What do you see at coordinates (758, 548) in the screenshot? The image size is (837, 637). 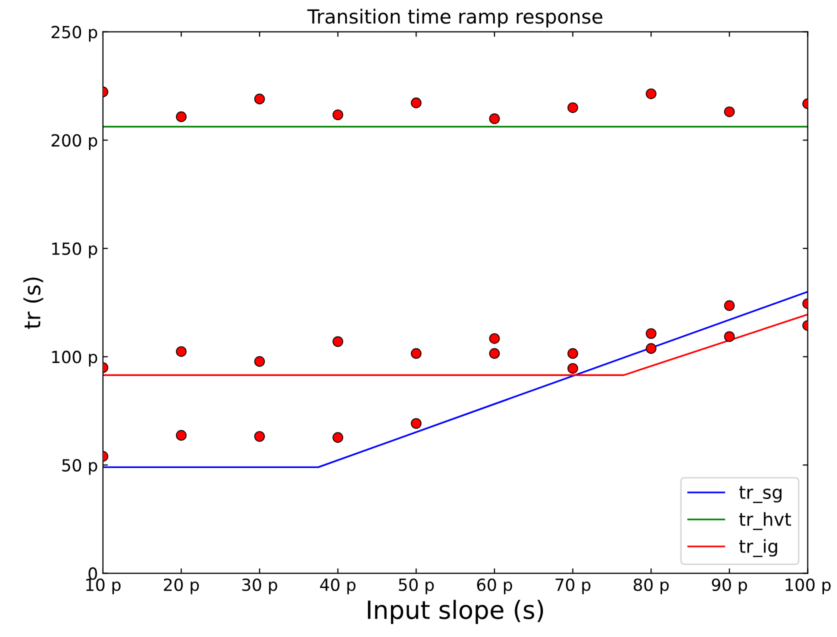 I see `legend-label: tr_ig` at bounding box center [758, 548].